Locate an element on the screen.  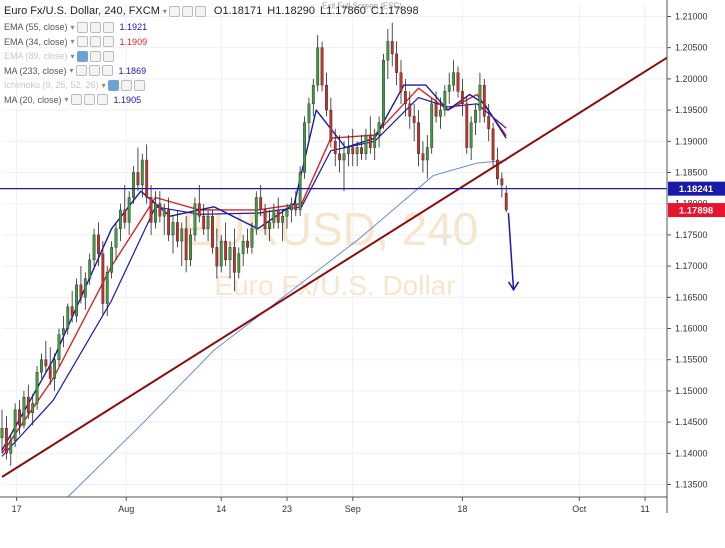
y-tick-label: 1.15000 is located at coordinates (691, 391).